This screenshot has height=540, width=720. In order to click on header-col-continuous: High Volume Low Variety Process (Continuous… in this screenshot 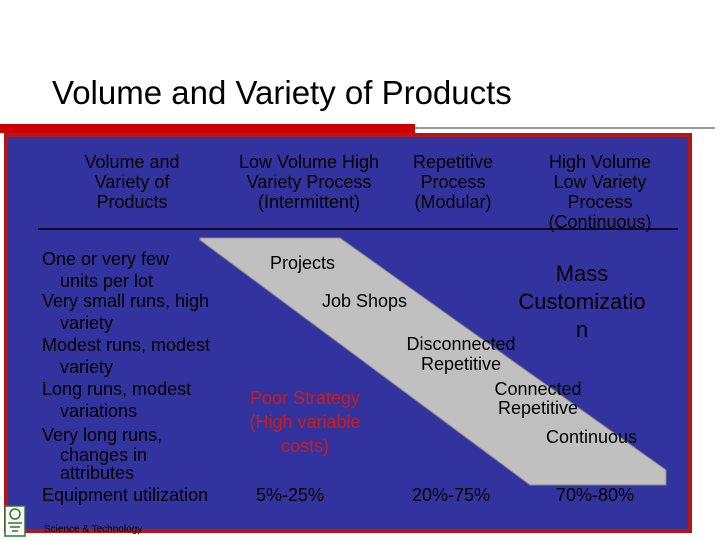, I will do `click(600, 192)`.